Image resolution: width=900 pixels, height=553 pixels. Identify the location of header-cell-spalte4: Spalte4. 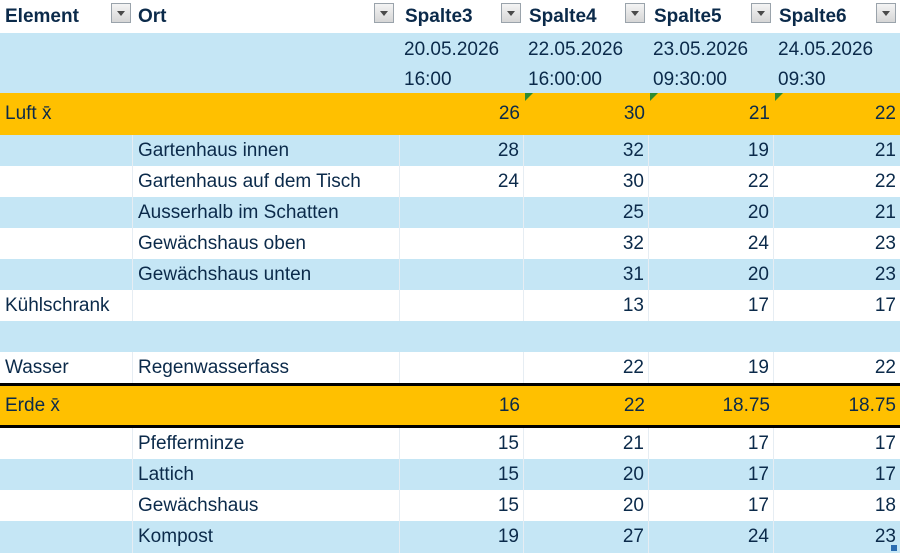
(586, 16).